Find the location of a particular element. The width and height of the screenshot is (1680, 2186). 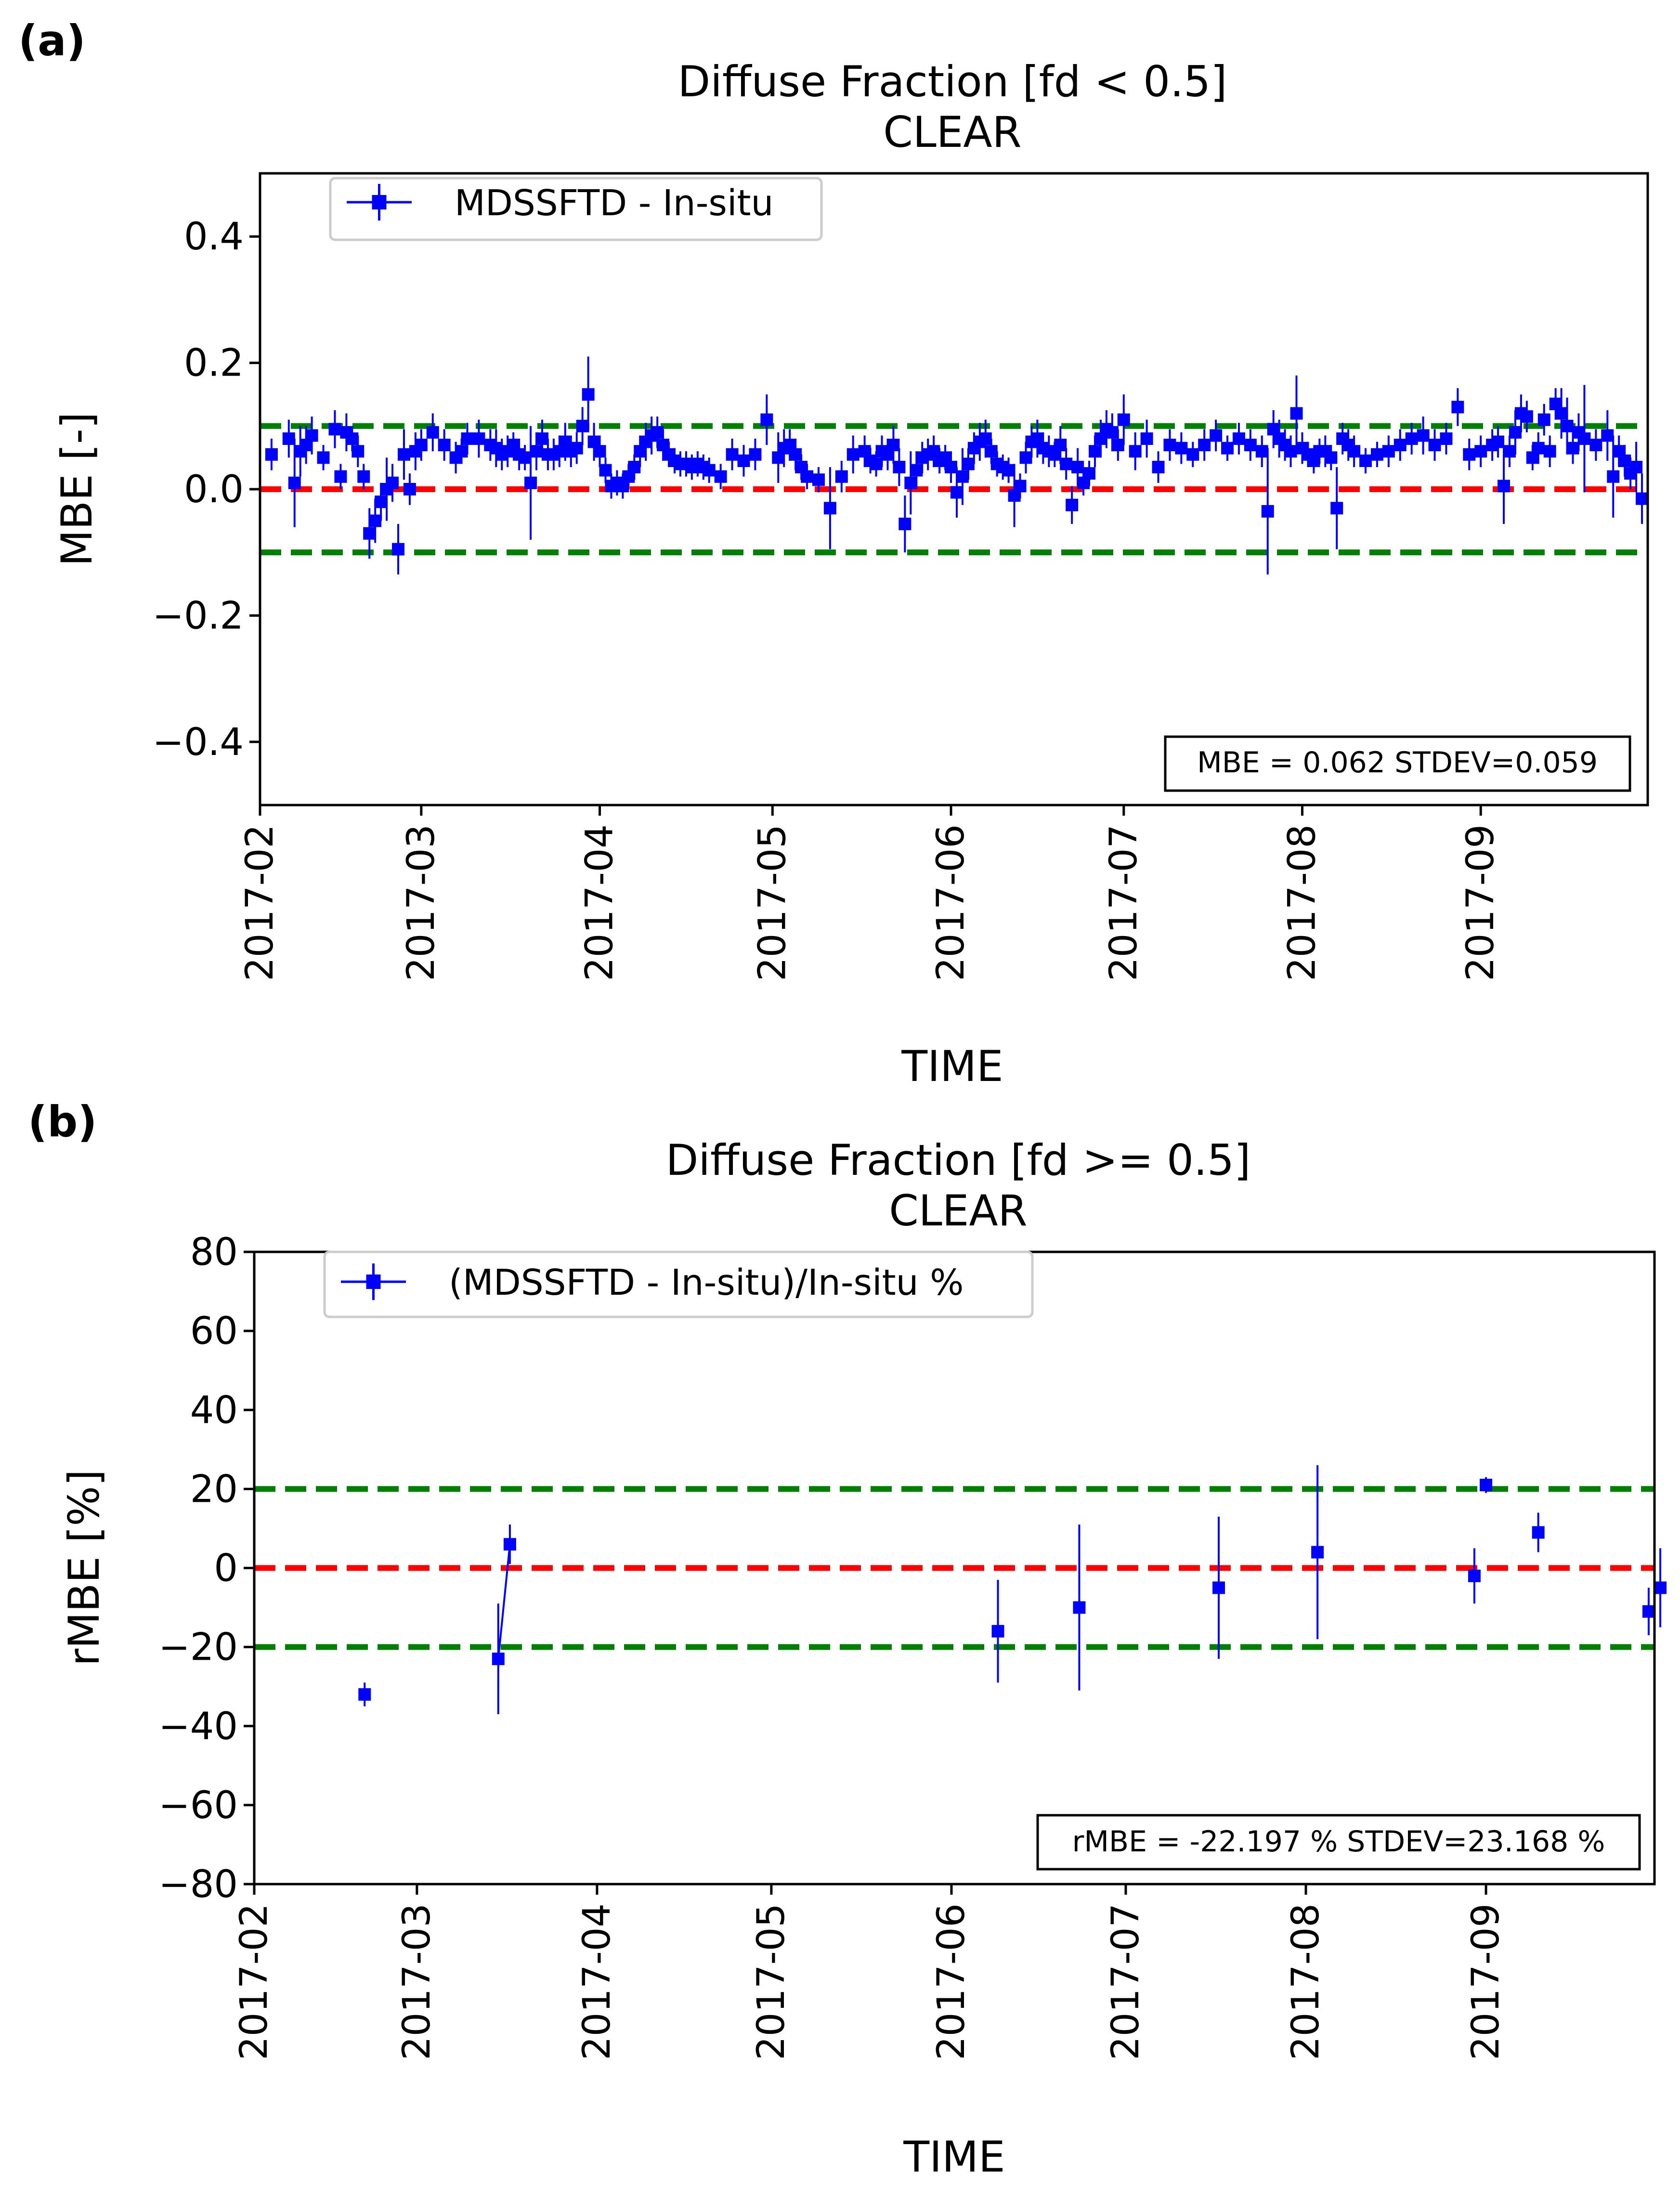

legend-marker-b is located at coordinates (373, 1281).